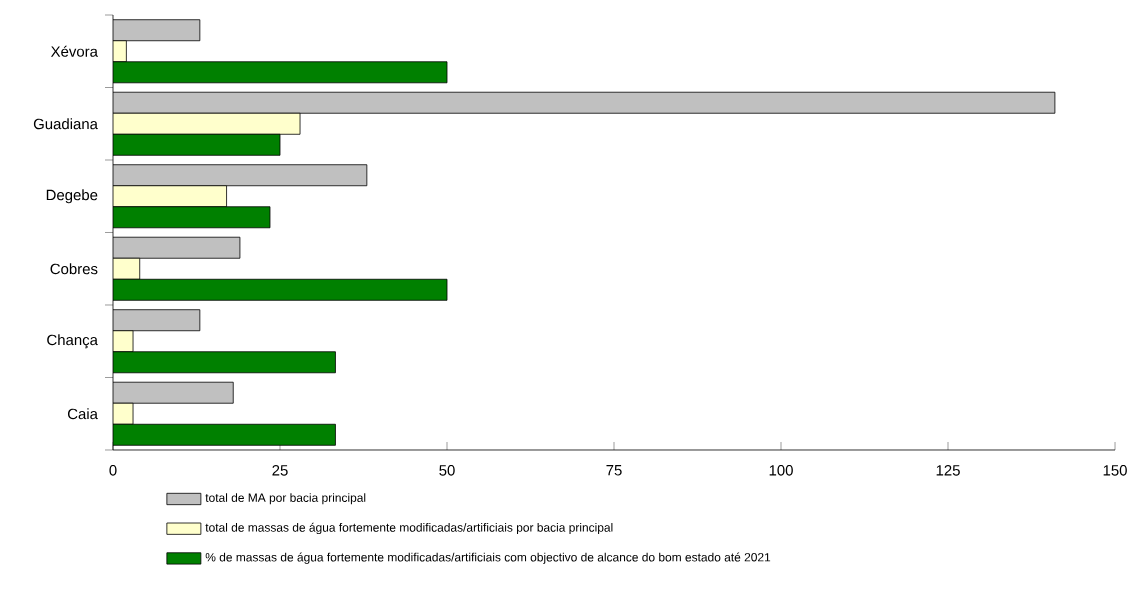 The height and width of the screenshot is (595, 1142). Describe the element at coordinates (1115, 470) in the screenshot. I see `x-tick-label: 150` at that location.